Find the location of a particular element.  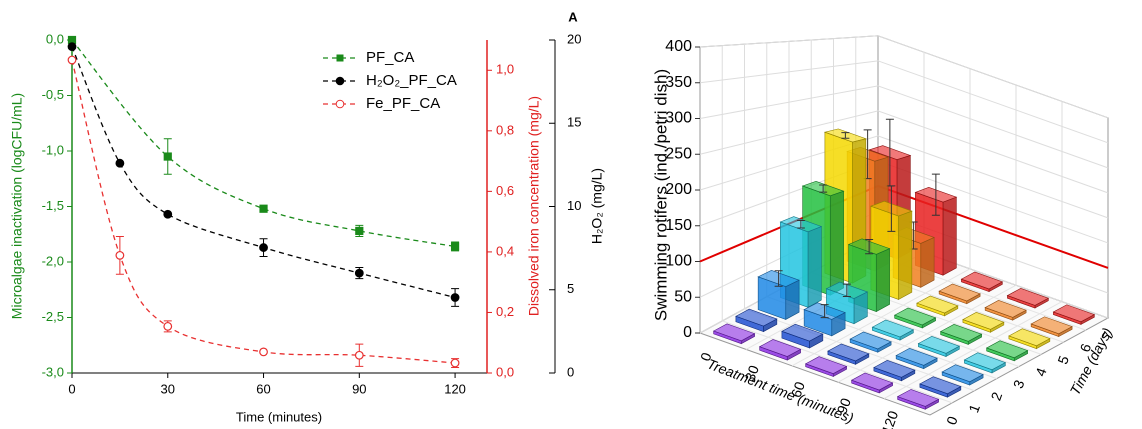

z-tick-label: 350 is located at coordinates (678, 82).